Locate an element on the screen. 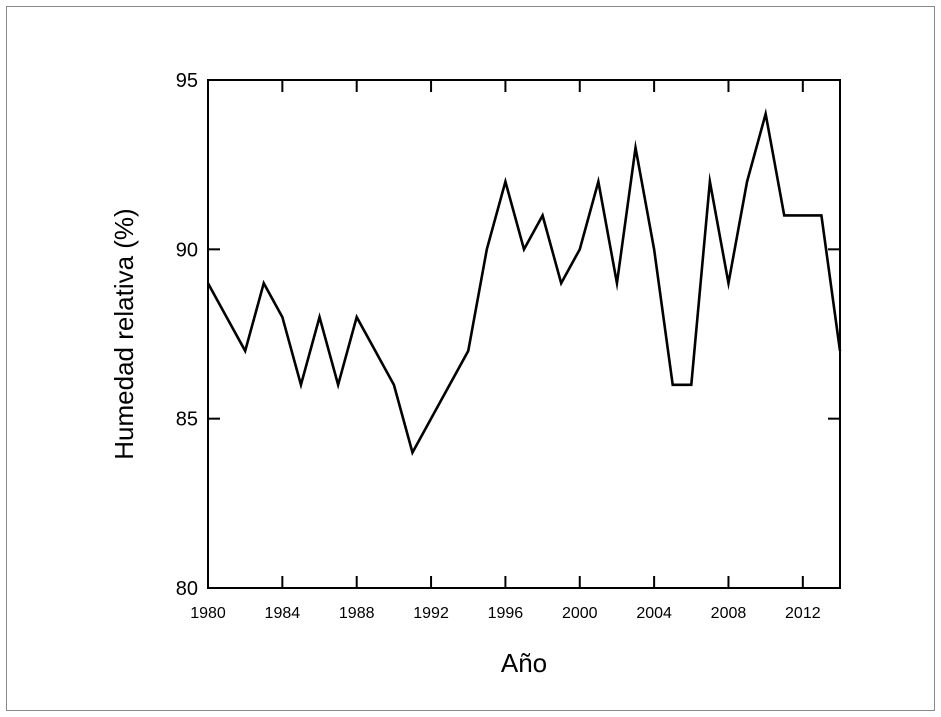 The image size is (941, 717). x-tick-label: 2012 is located at coordinates (803, 613).